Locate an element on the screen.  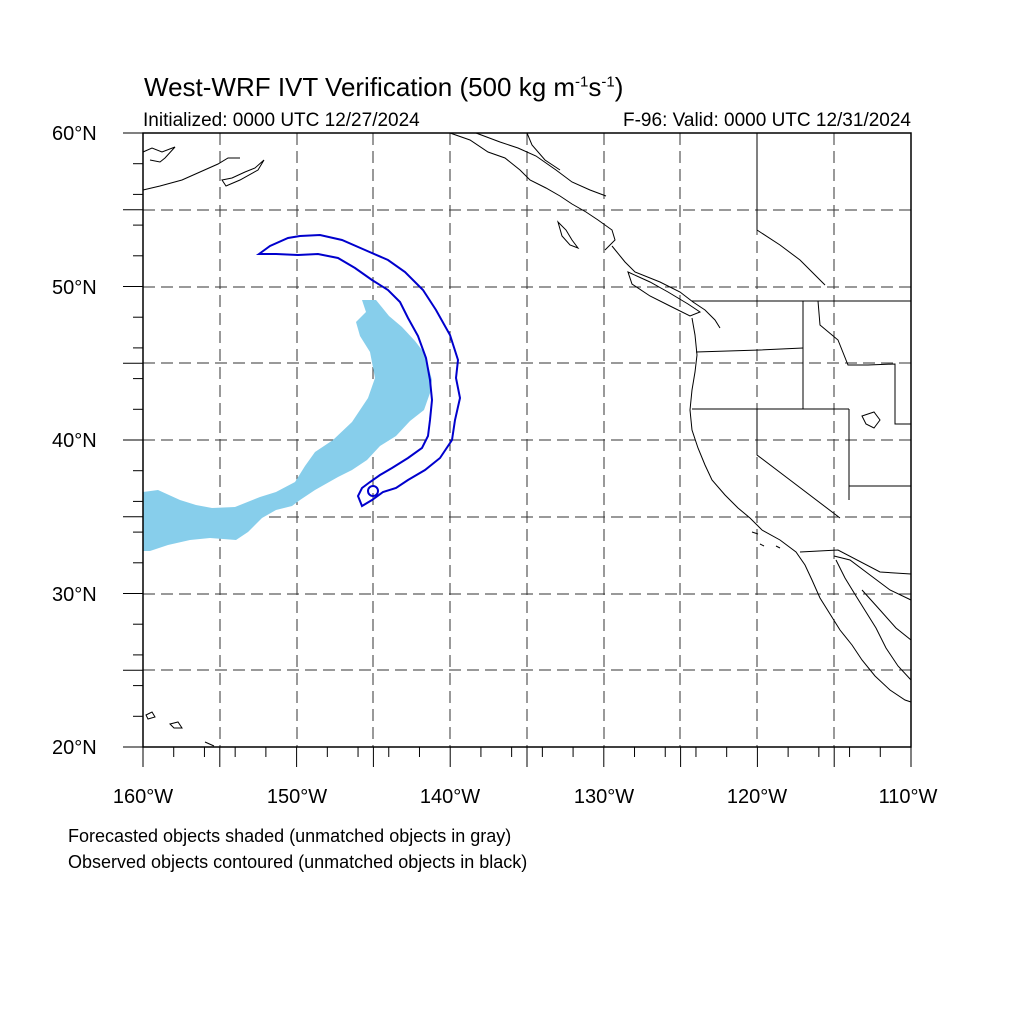
initialized-label: Initialized: 0000 UTC 12/27/2024 is located at coordinates (281, 120).